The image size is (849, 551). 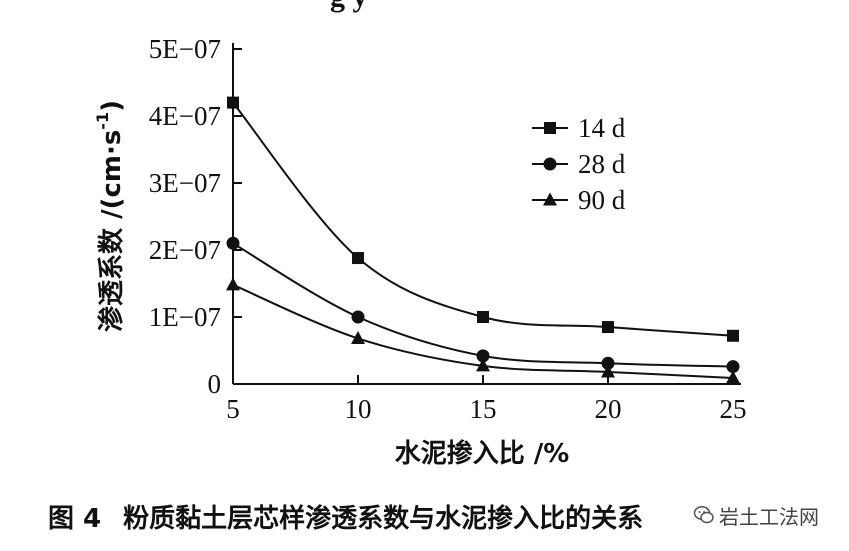 I want to click on figure-caption: 图 4 粉质黏土层芯样渗透系数与水泥掺入比的关系, so click(x=345, y=516).